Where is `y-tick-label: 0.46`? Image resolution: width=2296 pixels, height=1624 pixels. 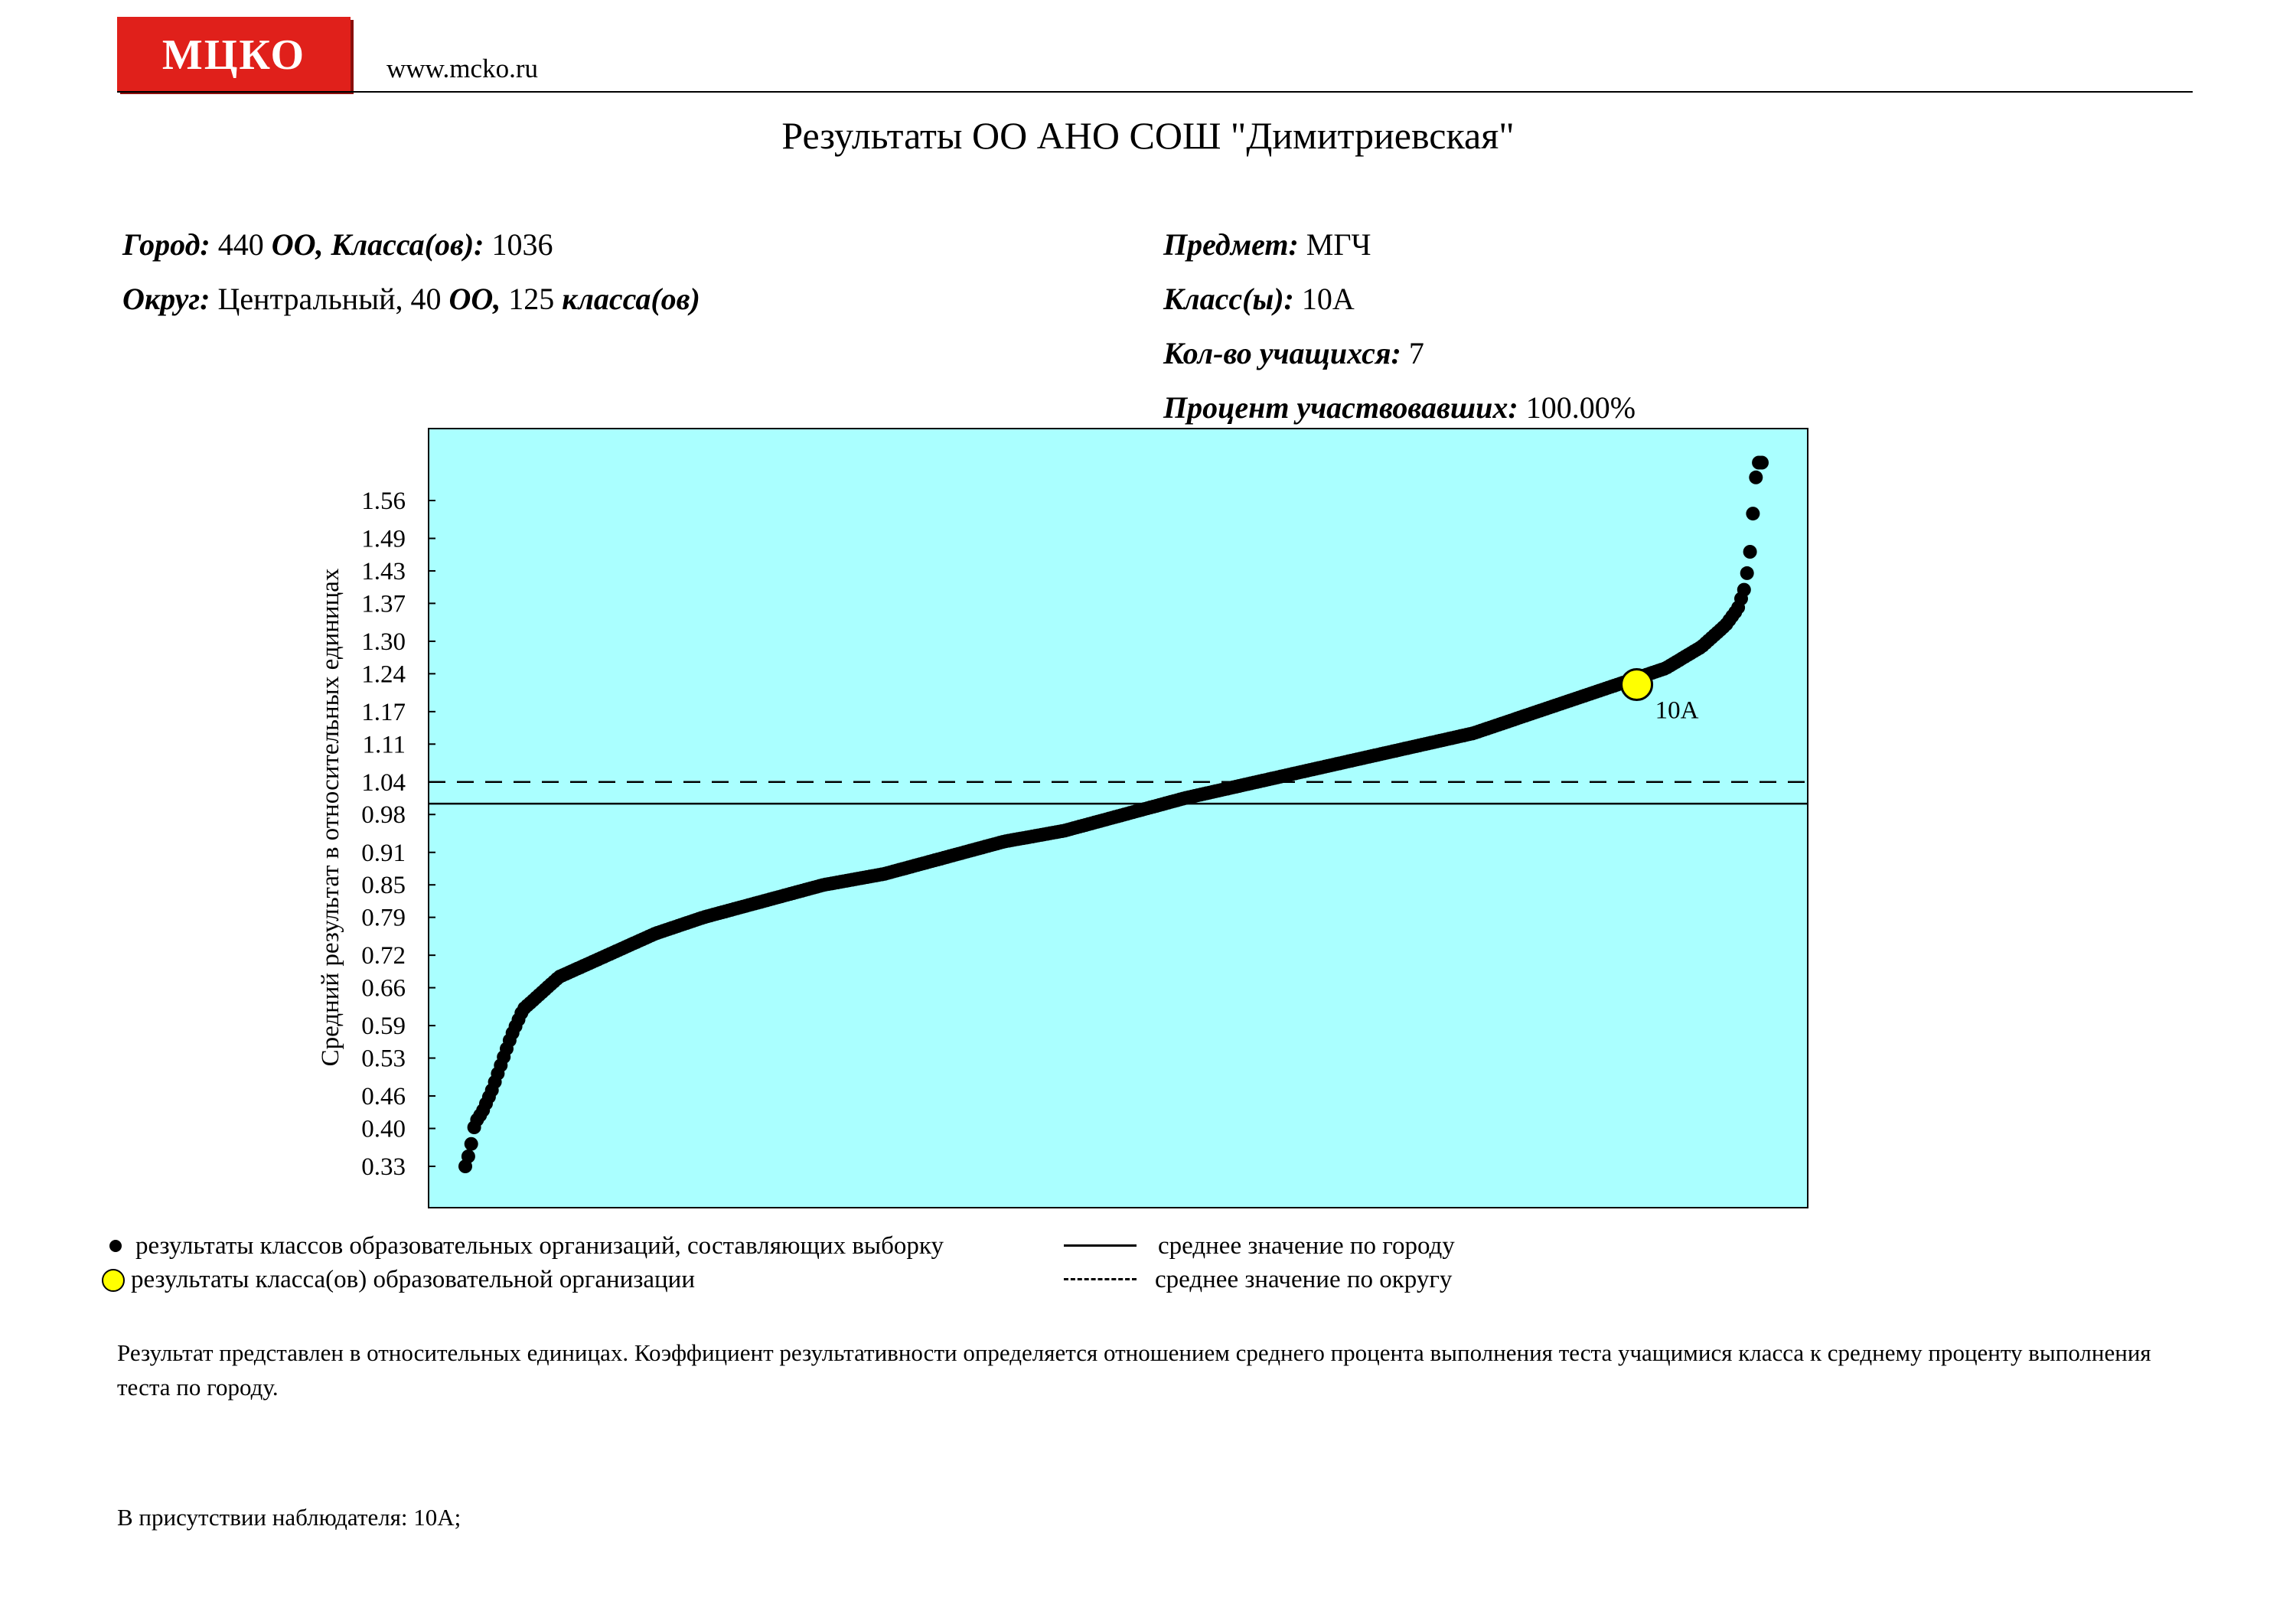
y-tick-label: 0.46 is located at coordinates (383, 1096).